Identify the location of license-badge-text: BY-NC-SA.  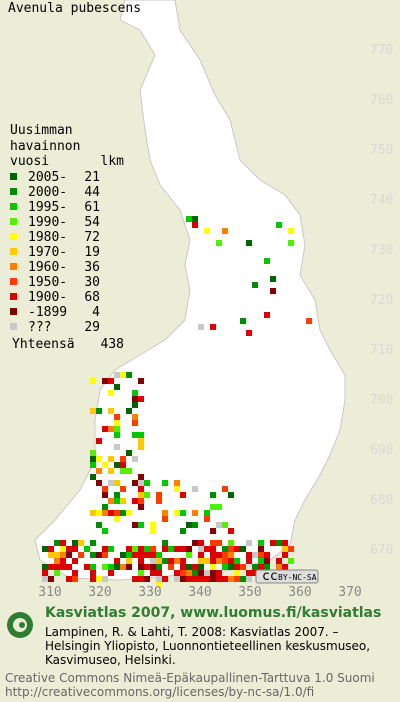
(297, 577).